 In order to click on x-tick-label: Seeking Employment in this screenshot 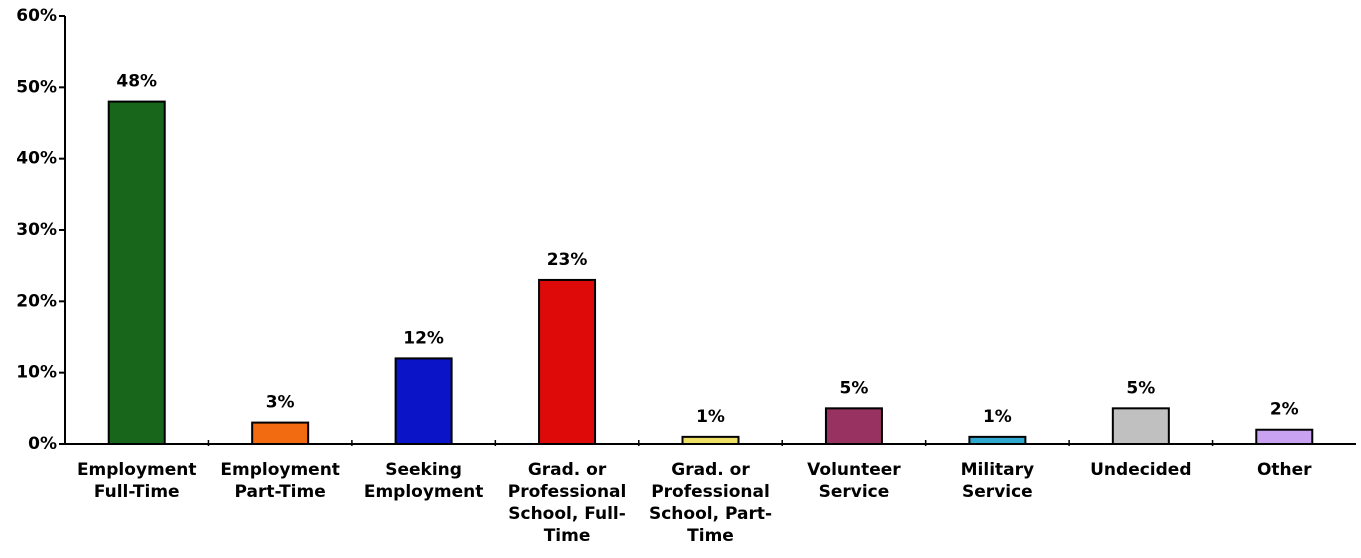, I will do `click(423, 481)`.